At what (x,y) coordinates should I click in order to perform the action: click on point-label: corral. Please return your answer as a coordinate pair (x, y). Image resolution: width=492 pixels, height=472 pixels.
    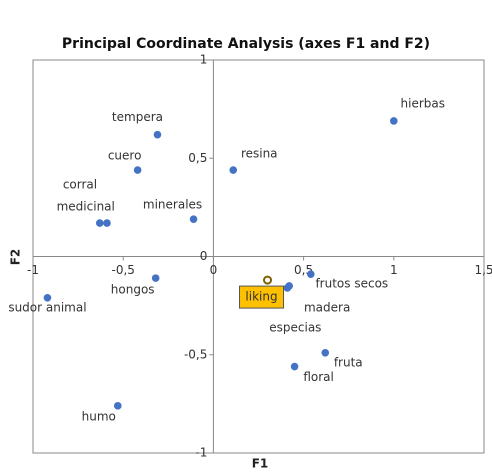
    Looking at the image, I should click on (80, 185).